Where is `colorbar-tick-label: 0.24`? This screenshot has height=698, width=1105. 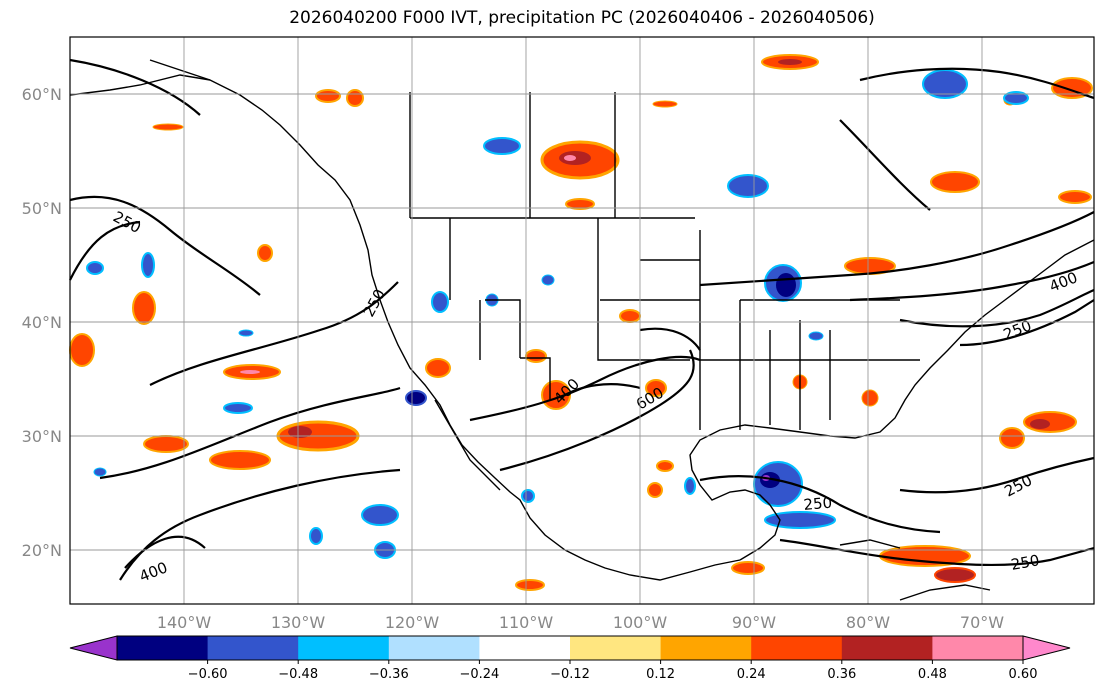
colorbar-tick-label: 0.24 is located at coordinates (751, 674).